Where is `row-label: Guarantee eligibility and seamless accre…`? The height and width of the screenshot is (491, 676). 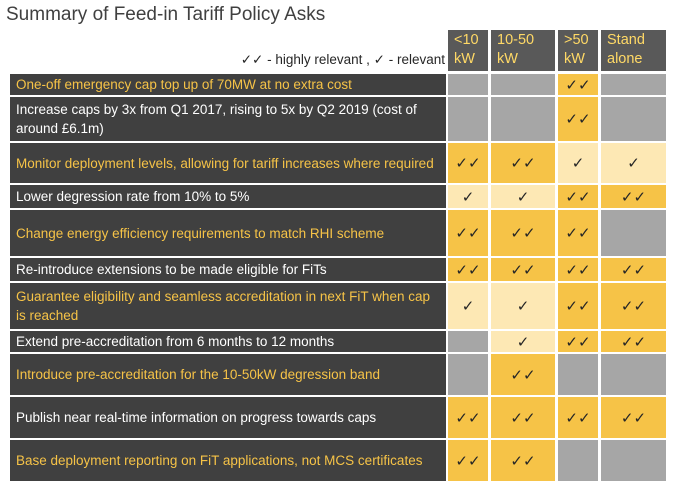
row-label: Guarantee eligibility and seamless accre… is located at coordinates (228, 306).